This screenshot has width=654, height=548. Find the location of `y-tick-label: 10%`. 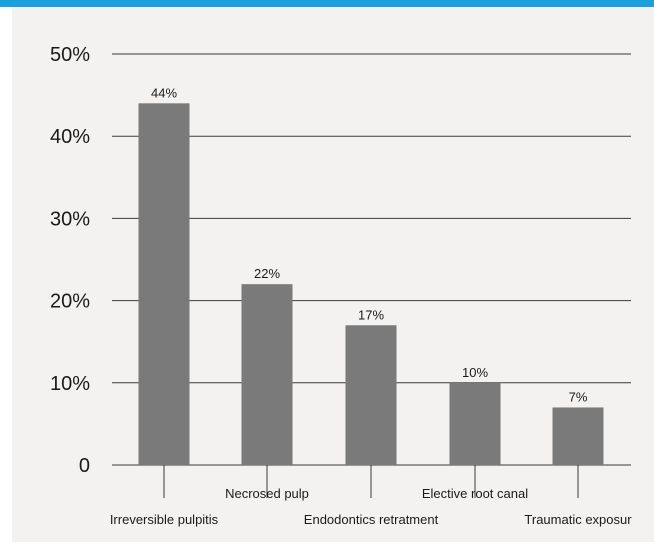

y-tick-label: 10% is located at coordinates (70, 384).